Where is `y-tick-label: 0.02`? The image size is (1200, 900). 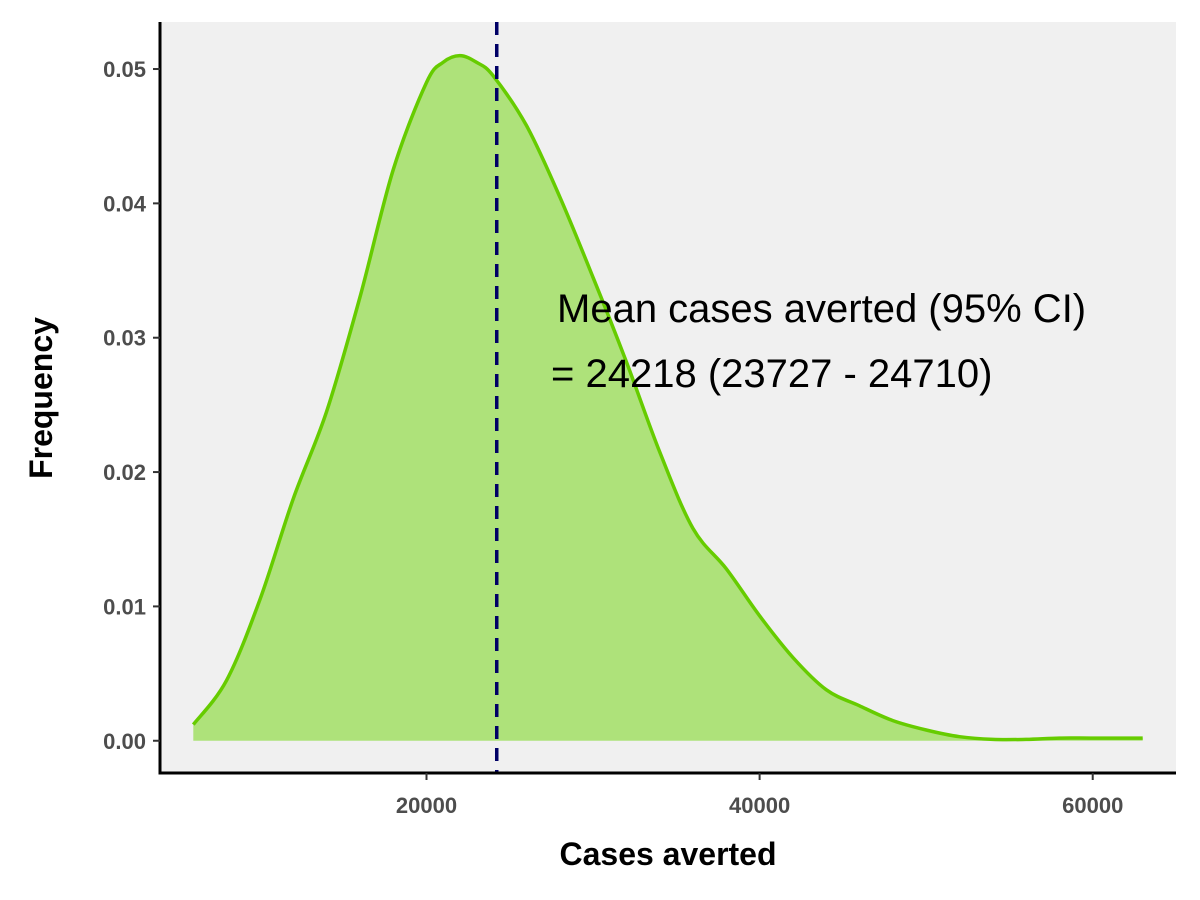
y-tick-label: 0.02 is located at coordinates (124, 472).